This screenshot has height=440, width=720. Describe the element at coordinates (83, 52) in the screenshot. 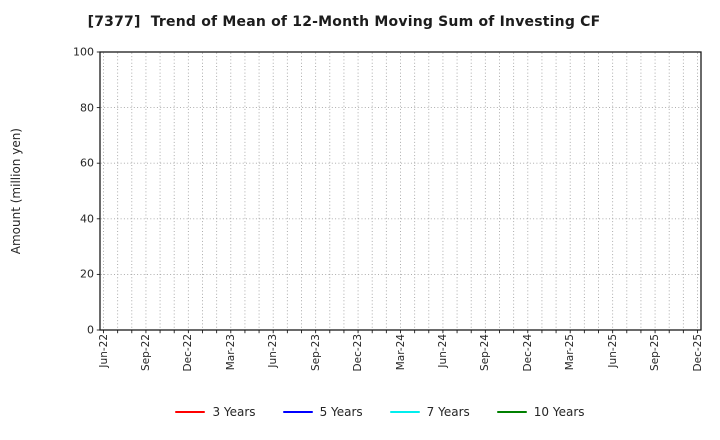

I see `y-tick-label: 100` at that location.